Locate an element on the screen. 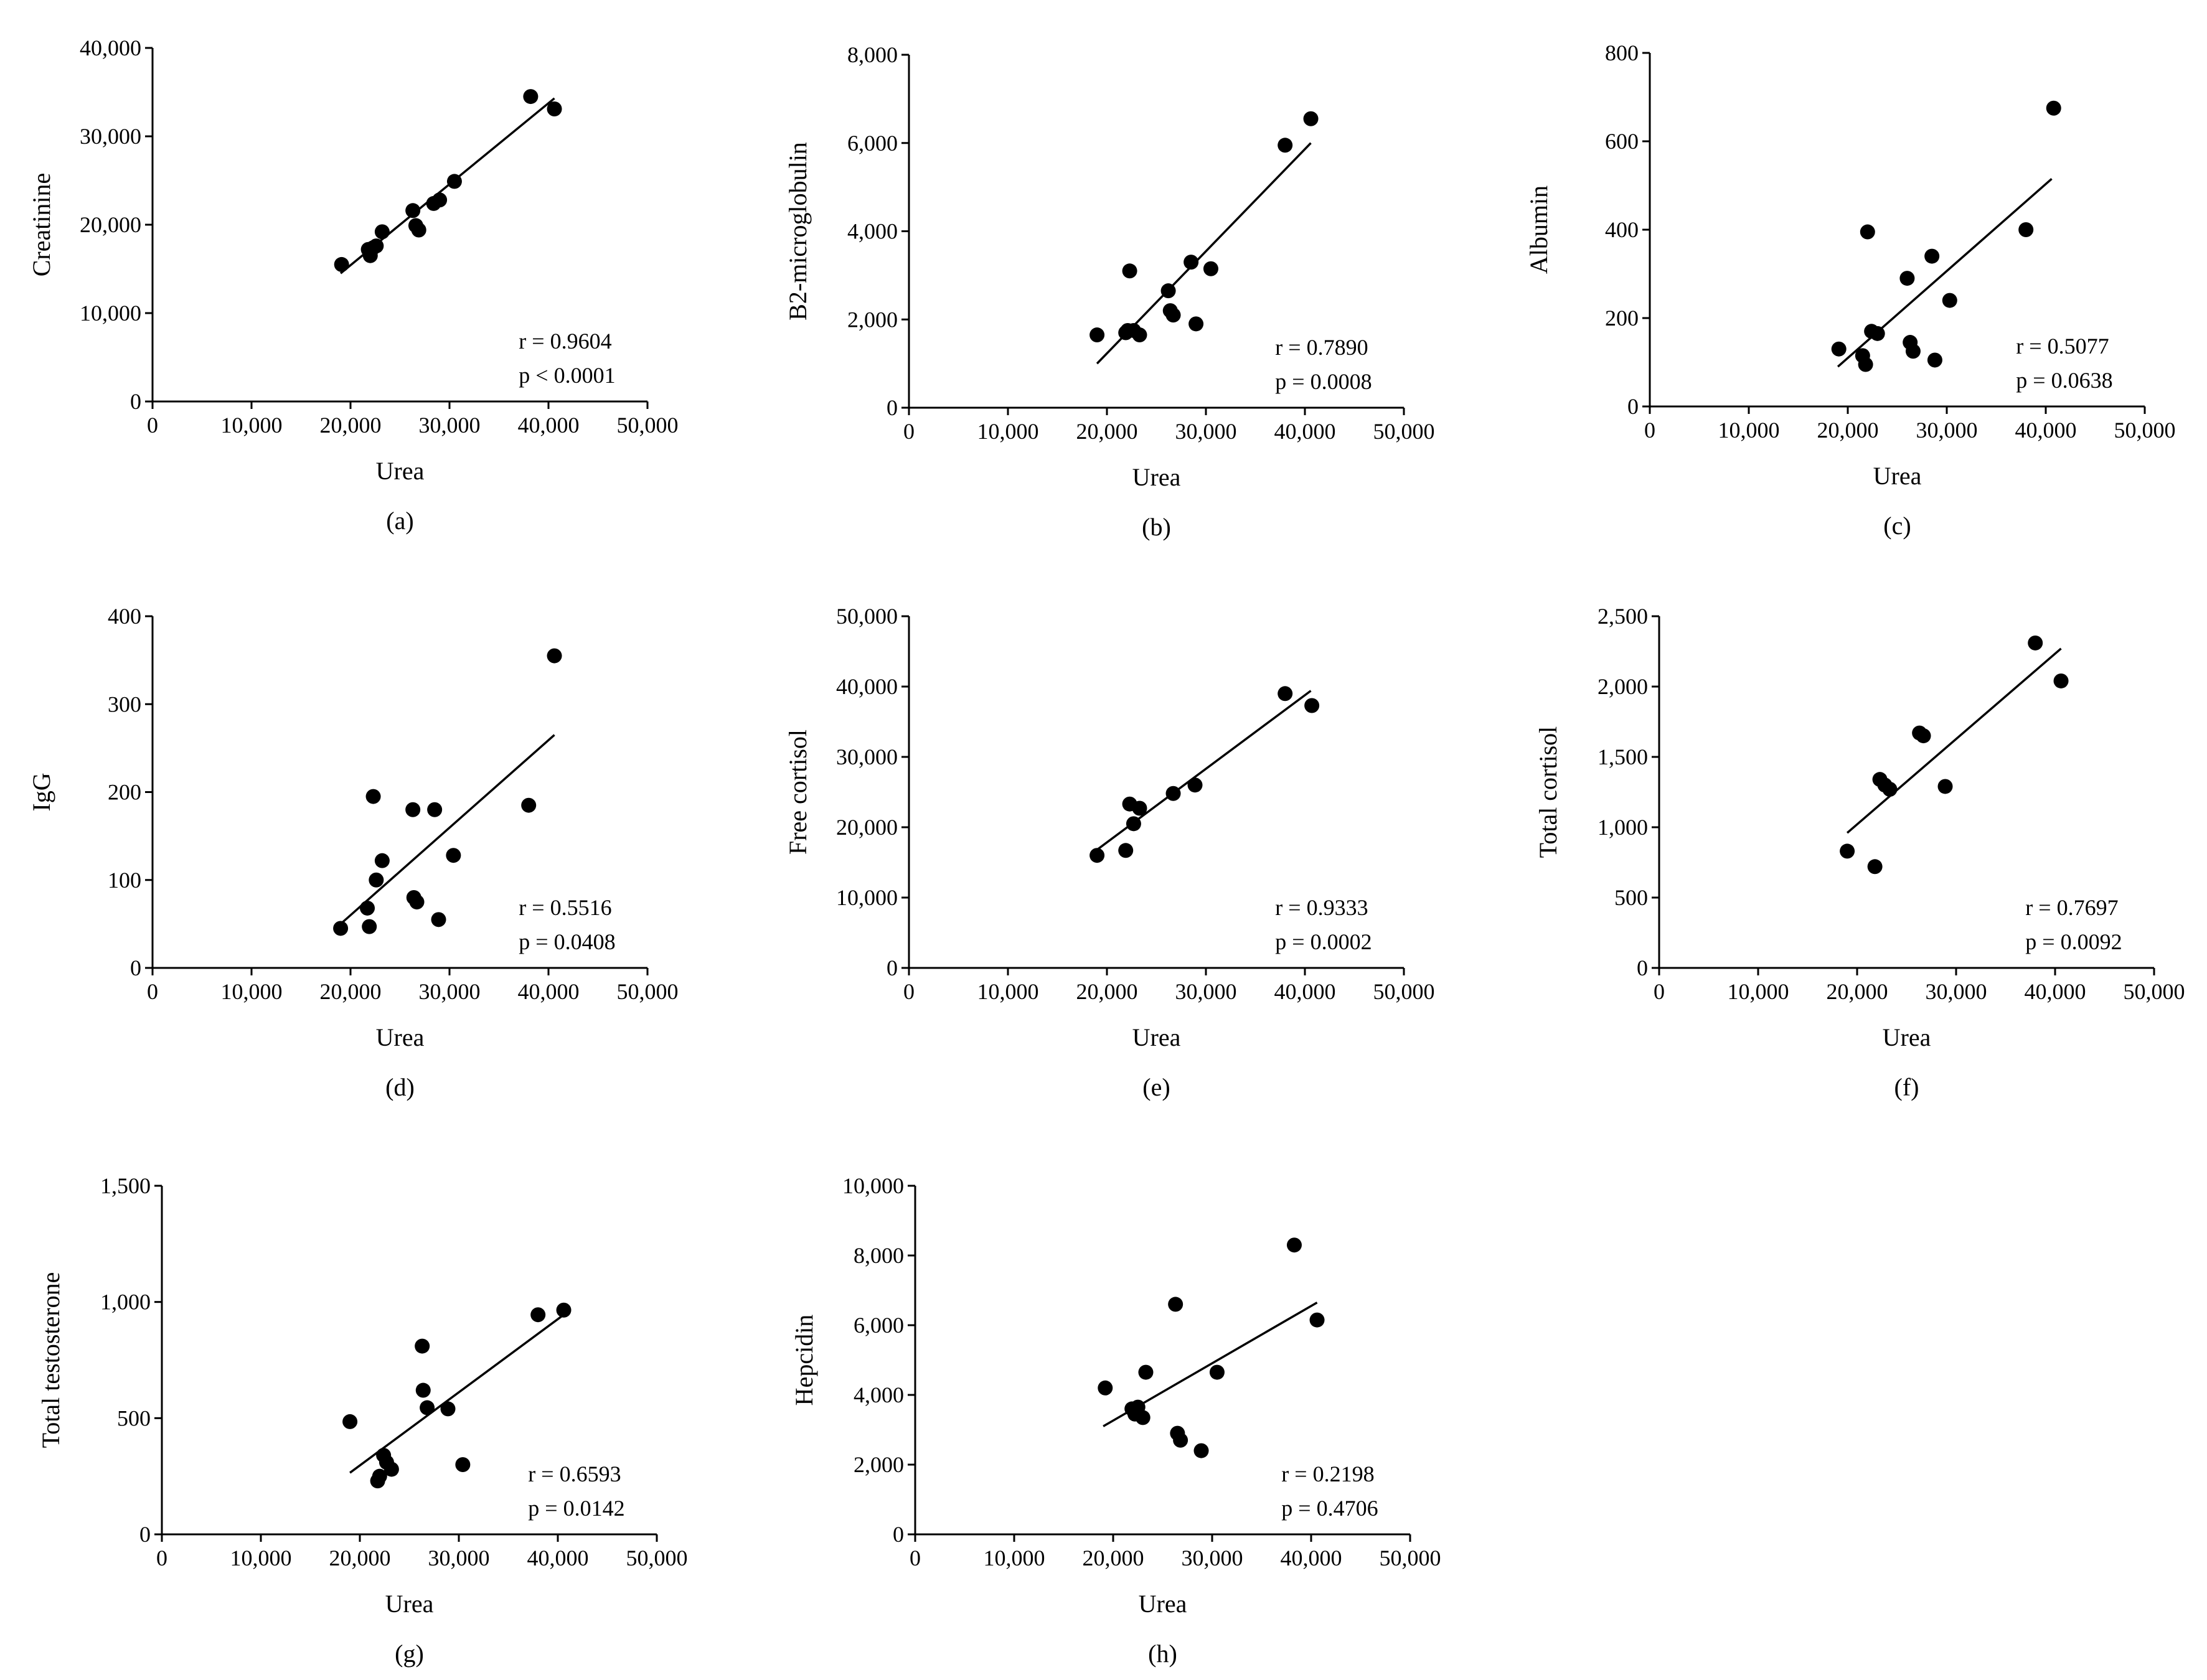 This screenshot has width=2207, height=1680. y-tick-label: 40,000 is located at coordinates (867, 686).